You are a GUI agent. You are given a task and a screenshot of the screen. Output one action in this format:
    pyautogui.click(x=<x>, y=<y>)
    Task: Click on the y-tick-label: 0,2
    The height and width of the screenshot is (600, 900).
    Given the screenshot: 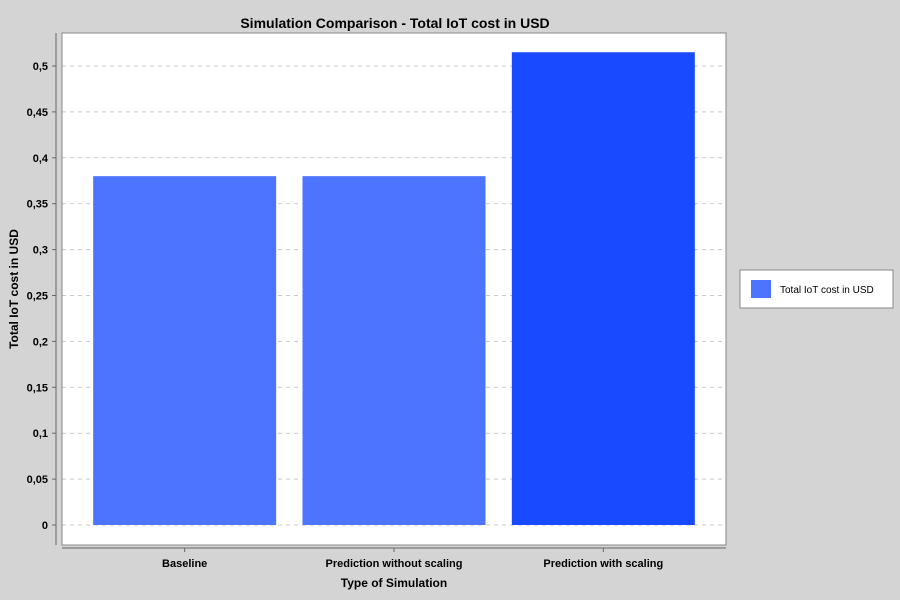 What is the action you would take?
    pyautogui.click(x=40, y=342)
    